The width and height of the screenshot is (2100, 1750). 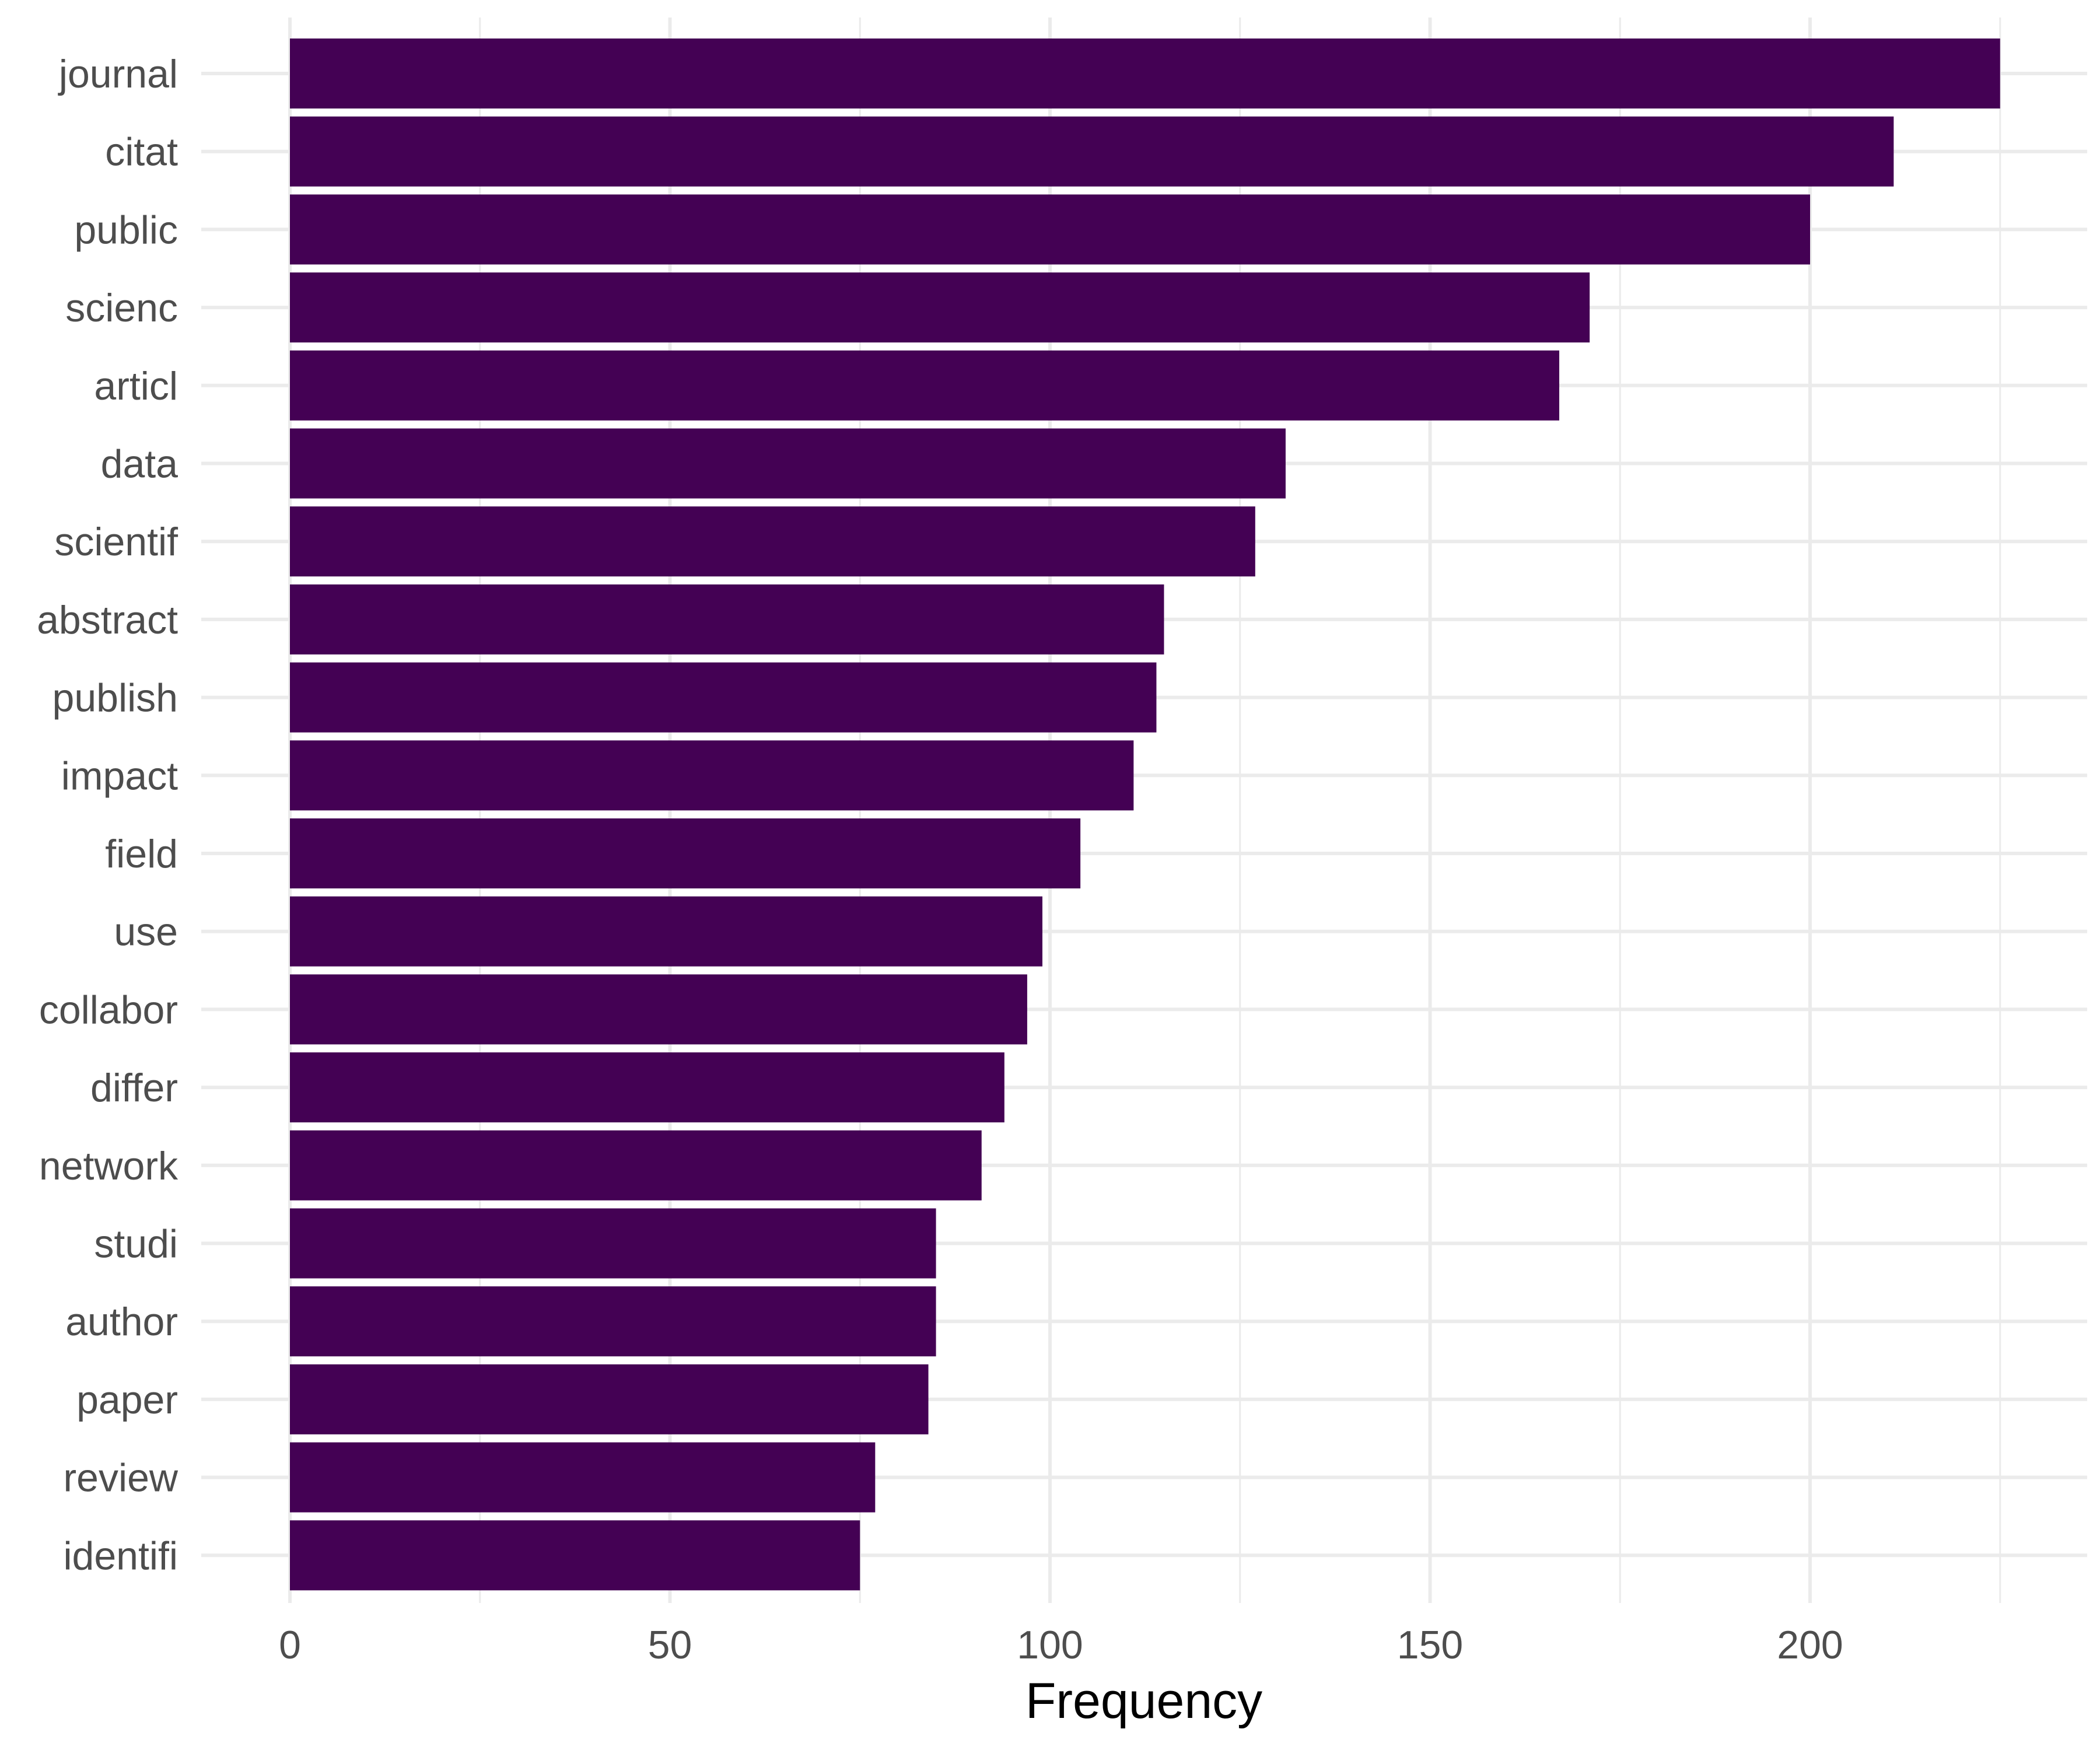 What do you see at coordinates (685, 853) in the screenshot?
I see `bar-field` at bounding box center [685, 853].